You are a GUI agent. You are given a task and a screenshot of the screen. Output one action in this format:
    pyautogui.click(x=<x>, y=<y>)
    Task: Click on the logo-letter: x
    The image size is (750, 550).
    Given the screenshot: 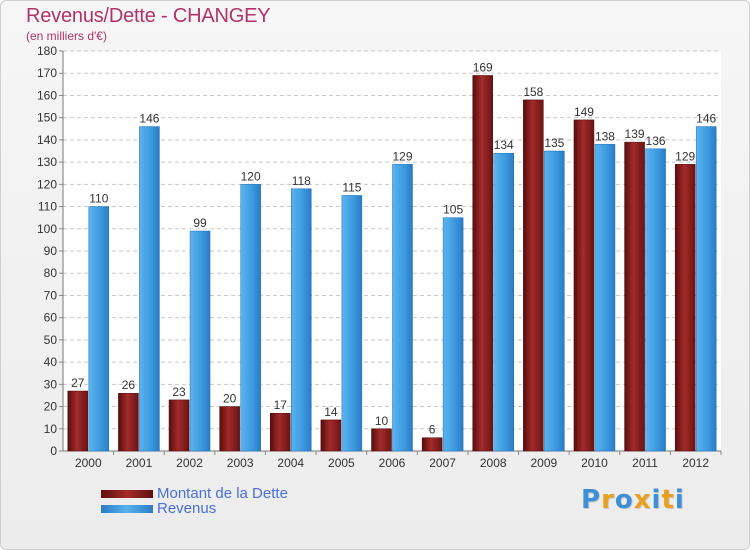 What is the action you would take?
    pyautogui.click(x=642, y=500)
    